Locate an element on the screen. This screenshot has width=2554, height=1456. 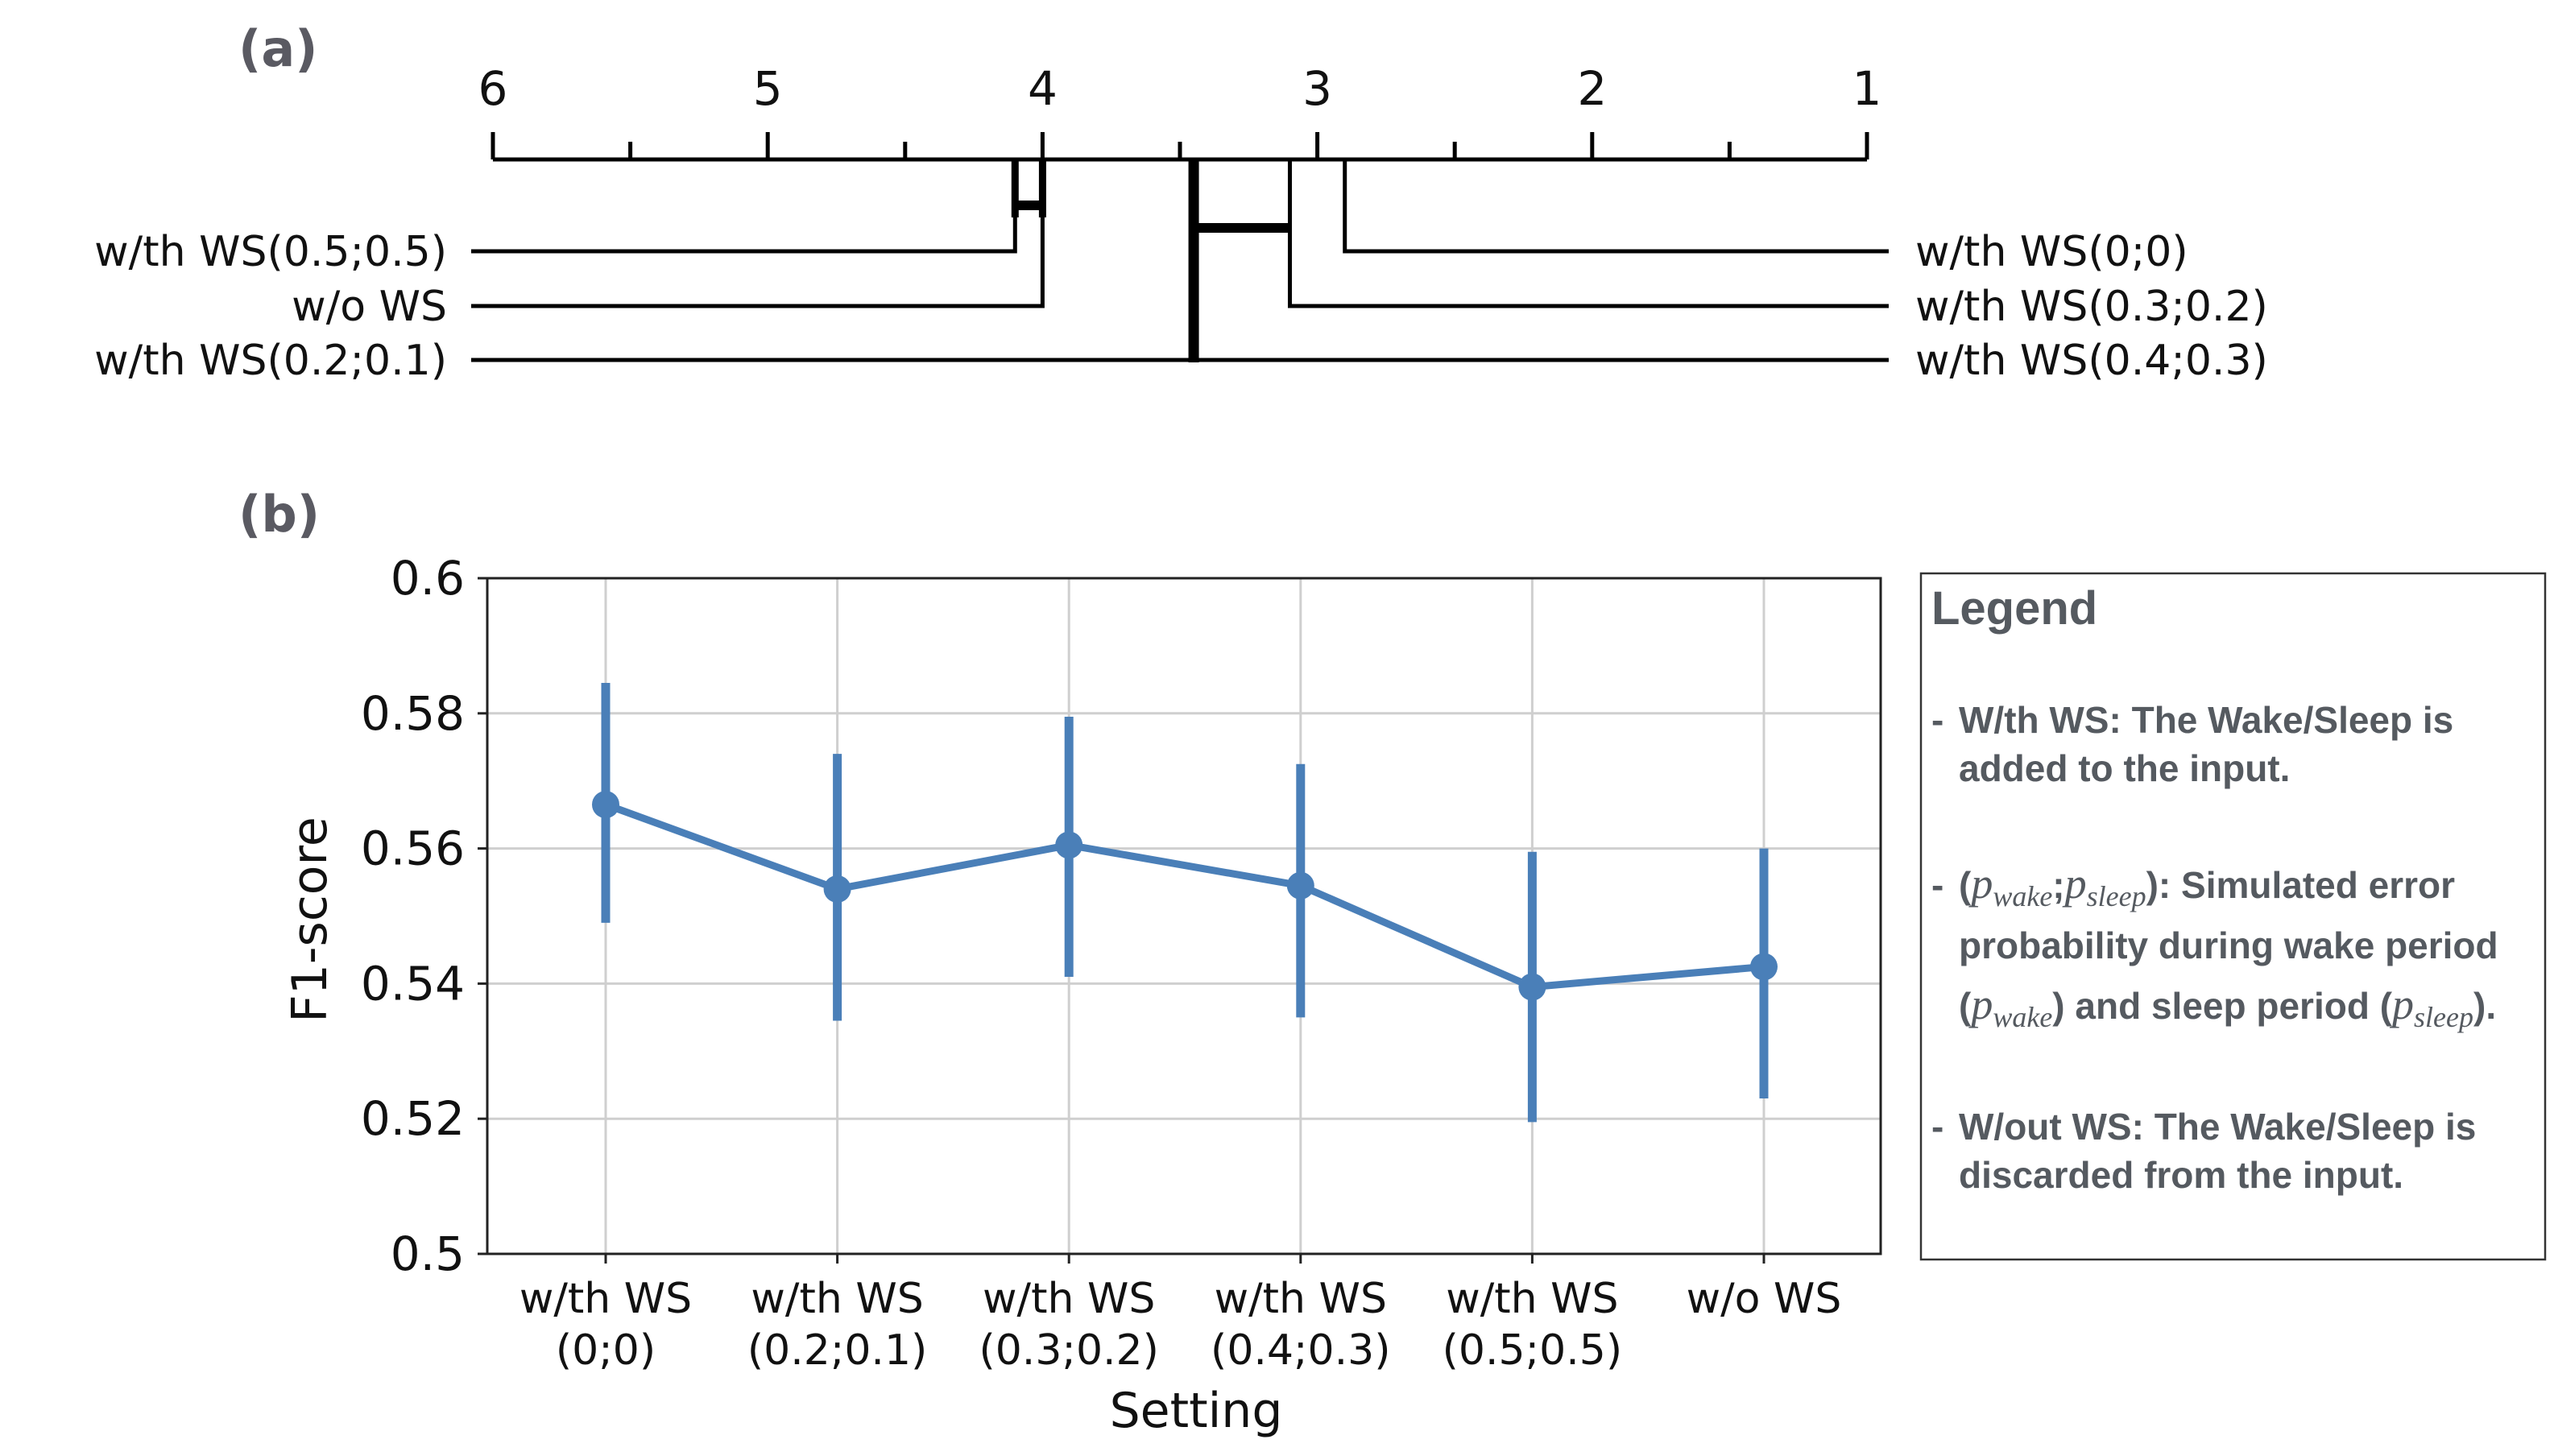
legend-item-1-line-2: added to the input. is located at coordinates (2124, 768).